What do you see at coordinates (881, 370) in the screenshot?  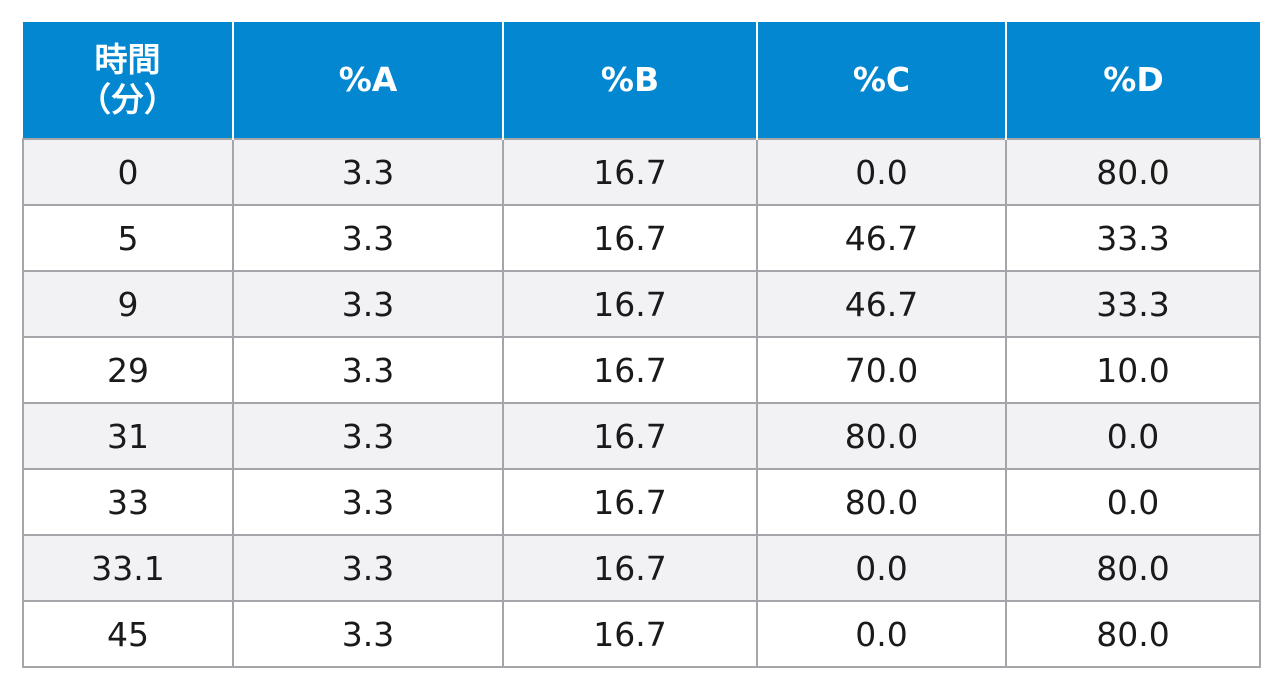 I see `cell-percent-c: 70.0` at bounding box center [881, 370].